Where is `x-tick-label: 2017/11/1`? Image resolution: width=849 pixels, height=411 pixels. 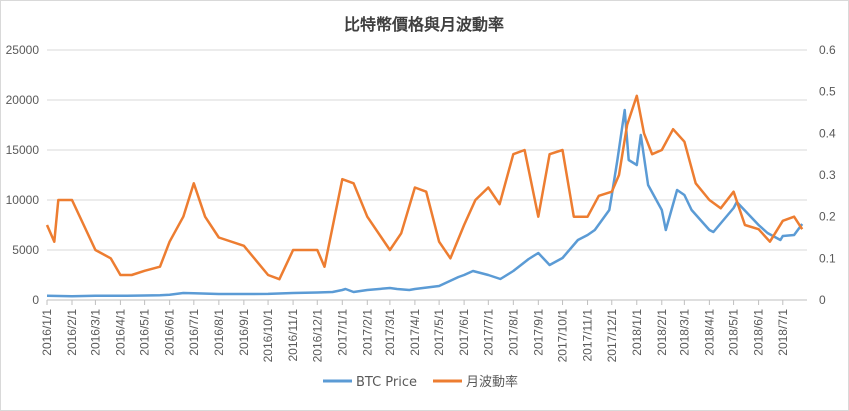
x-tick-label: 2017/11/1 is located at coordinates (588, 335).